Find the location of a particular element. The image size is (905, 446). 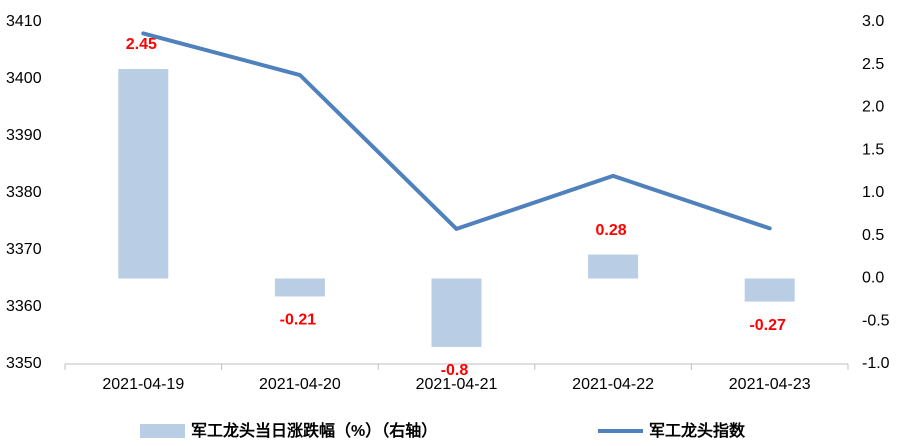

y2-tick-label: 1.0 is located at coordinates (873, 192).